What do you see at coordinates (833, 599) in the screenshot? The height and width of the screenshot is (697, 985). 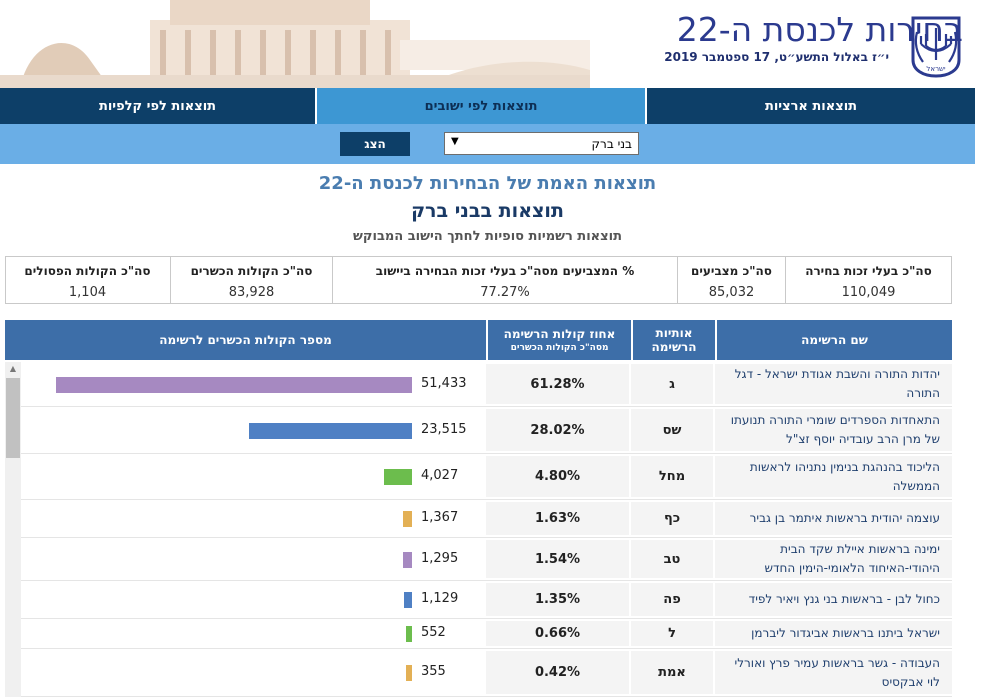 I see `list-name: כחול לבן - בראשות בני גנץ ויאיר לפיד` at bounding box center [833, 599].